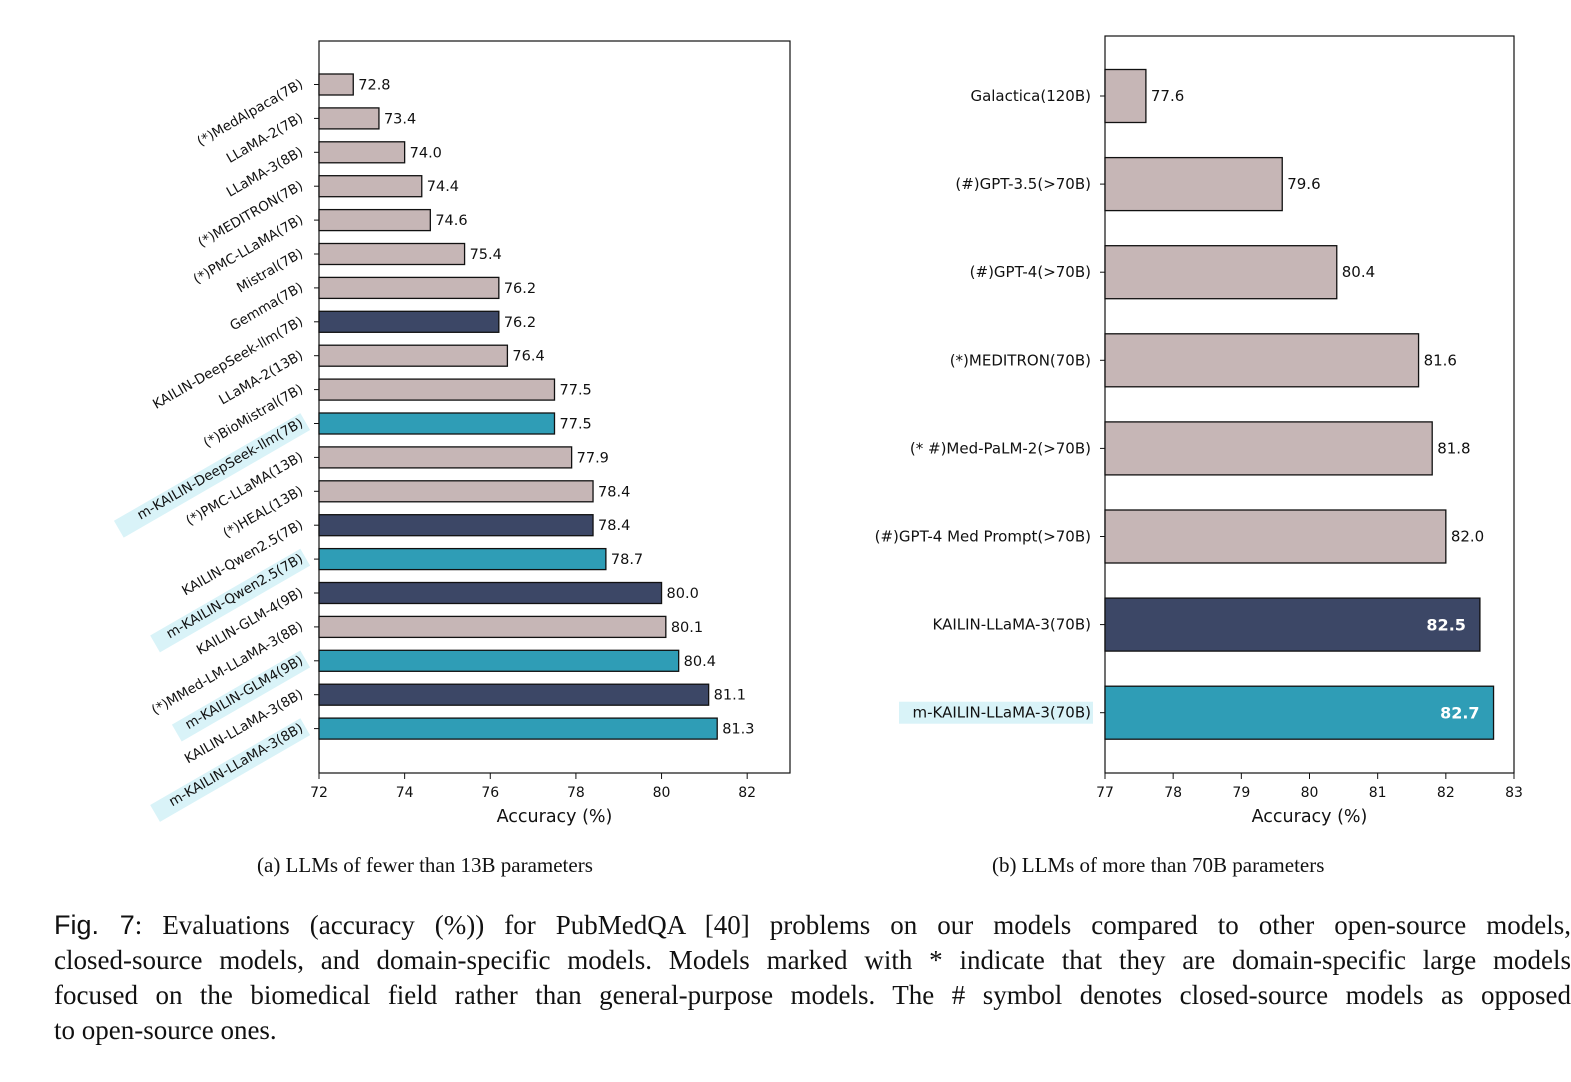 This screenshot has height=1082, width=1571. I want to click on bar-m-kailin-llama-3-8b, so click(518, 728).